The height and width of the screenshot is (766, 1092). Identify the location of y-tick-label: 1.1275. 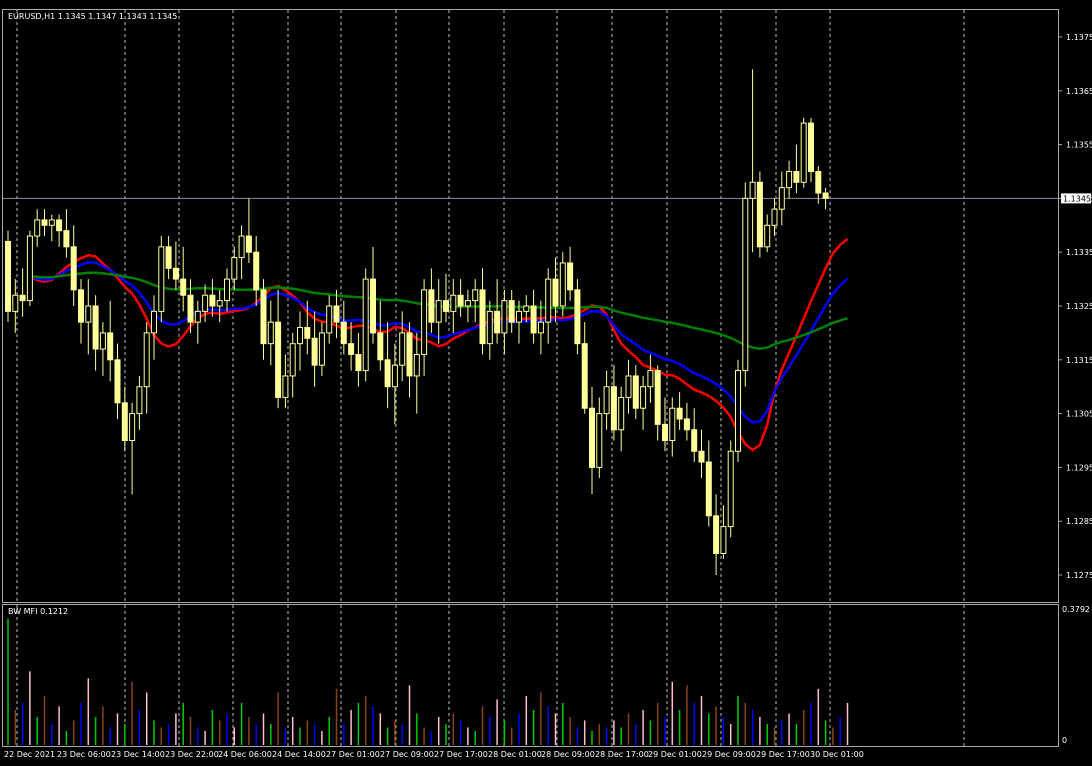
(1079, 575).